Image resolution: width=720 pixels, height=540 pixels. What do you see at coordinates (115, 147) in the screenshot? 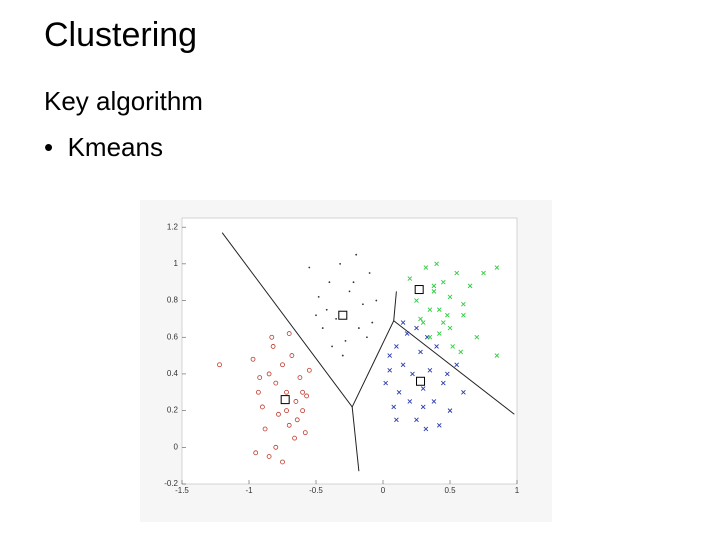
I see `bullet-text: Kmeans` at bounding box center [115, 147].